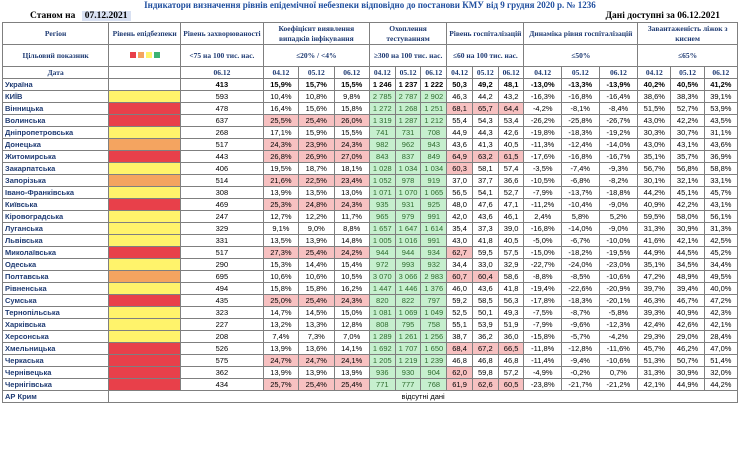 Image resolution: width=740 pixels, height=460 pixels. Describe the element at coordinates (408, 204) in the screenshot. I see `testing-value: 931` at that location.